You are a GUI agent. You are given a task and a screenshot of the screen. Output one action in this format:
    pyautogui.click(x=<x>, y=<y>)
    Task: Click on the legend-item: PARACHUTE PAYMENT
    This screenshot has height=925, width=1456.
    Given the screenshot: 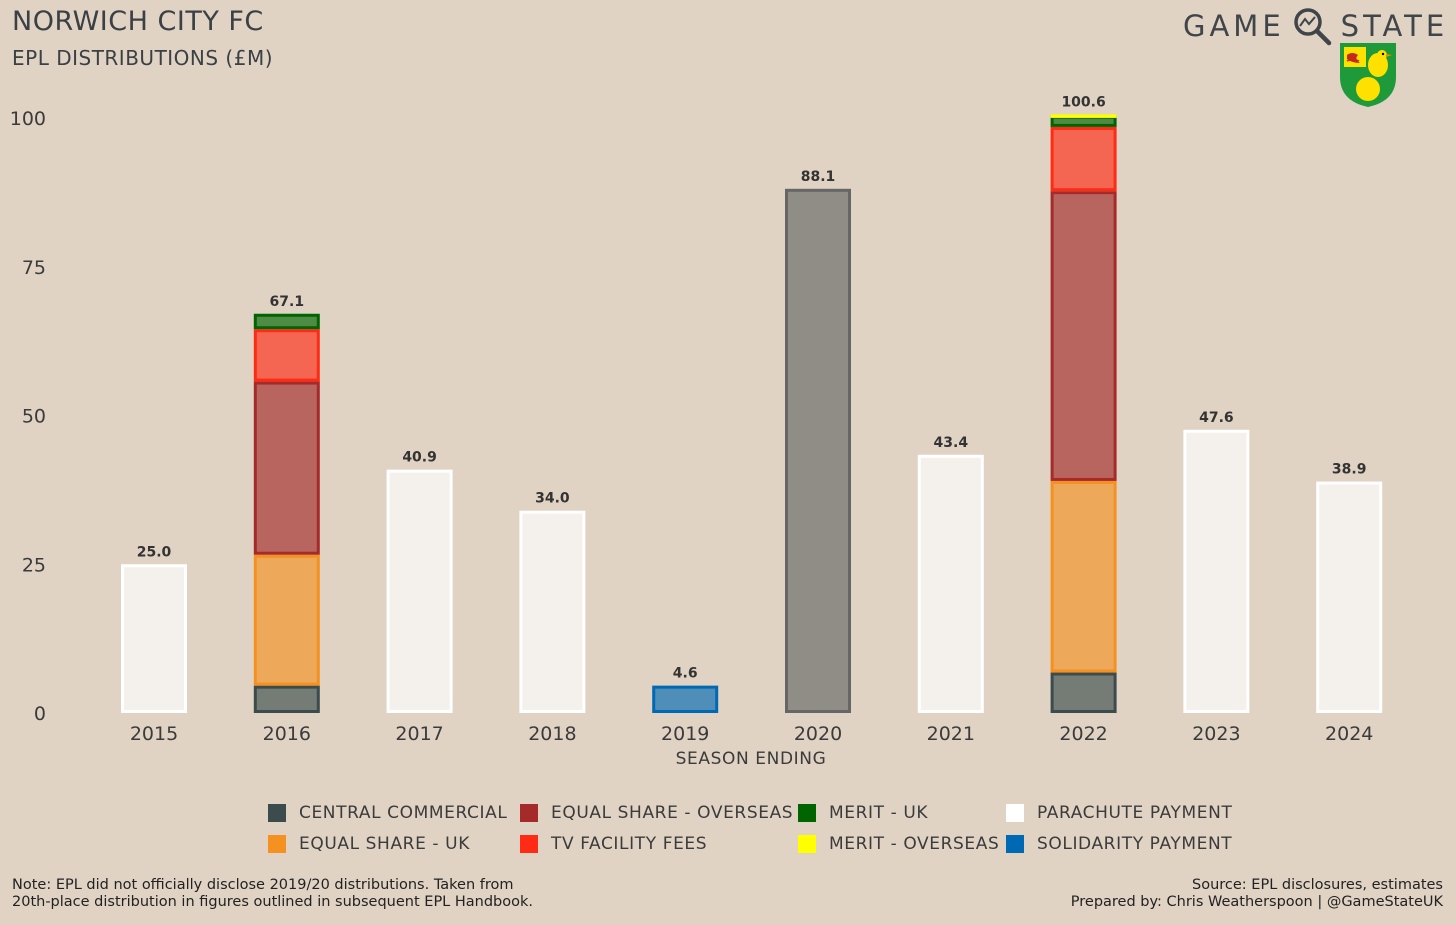 What is the action you would take?
    pyautogui.click(x=1119, y=813)
    